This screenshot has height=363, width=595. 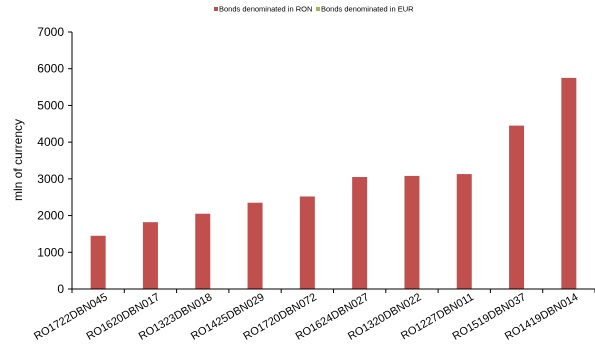 What do you see at coordinates (50, 142) in the screenshot?
I see `y-tick-label: 4000` at bounding box center [50, 142].